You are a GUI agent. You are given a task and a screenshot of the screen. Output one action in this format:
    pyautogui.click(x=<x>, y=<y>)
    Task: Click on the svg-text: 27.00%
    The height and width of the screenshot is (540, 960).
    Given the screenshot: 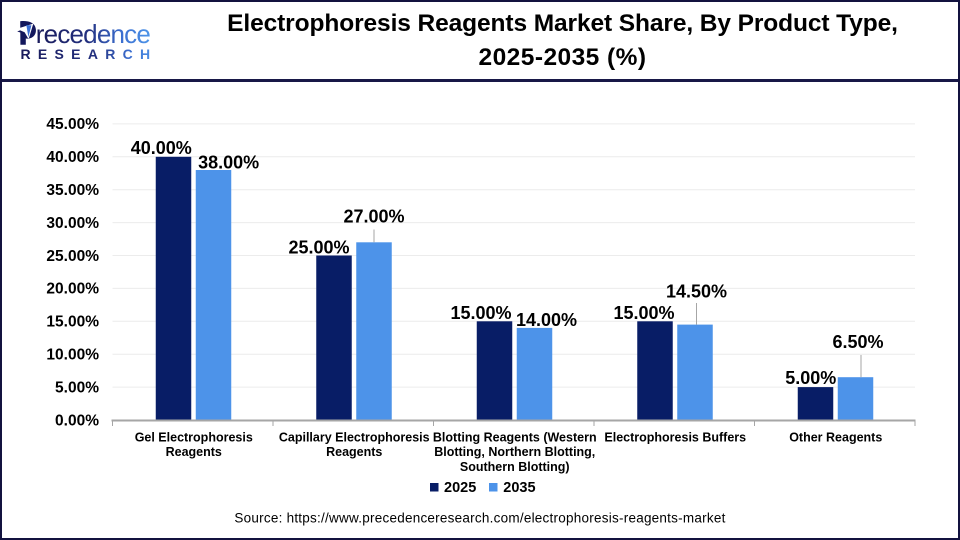 What is the action you would take?
    pyautogui.click(x=373, y=216)
    